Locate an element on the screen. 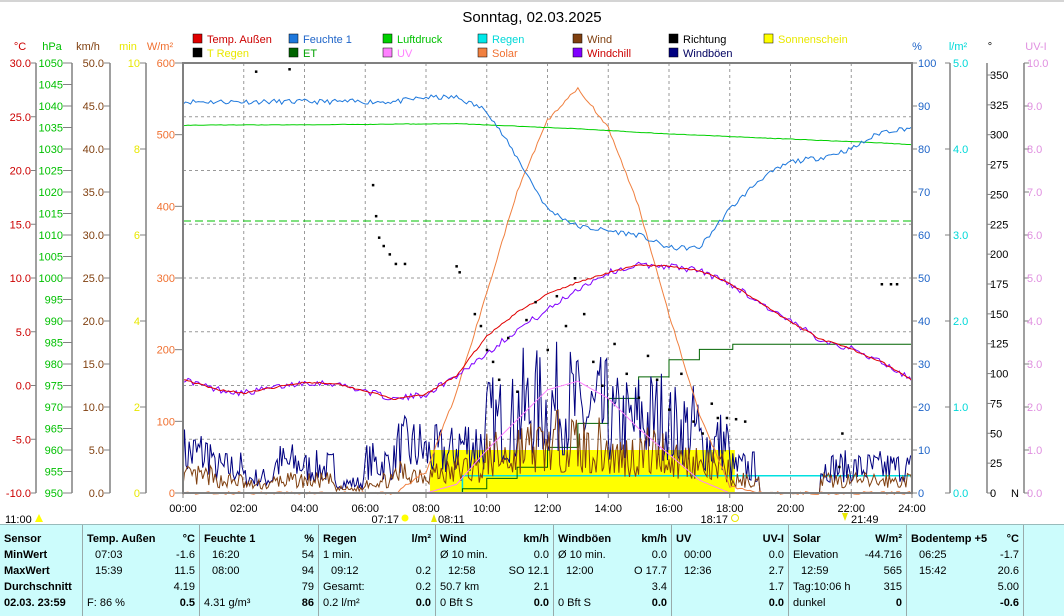  sunshine-axis-tick-label: 2 is located at coordinates (137, 408).